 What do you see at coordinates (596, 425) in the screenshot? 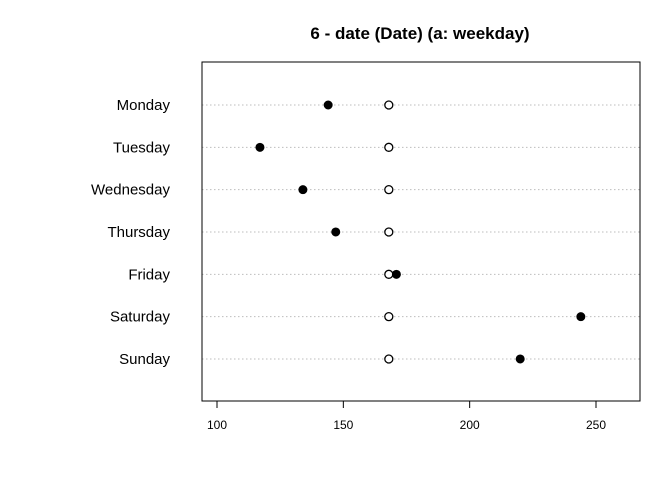
I see `x-tick-label: 250` at bounding box center [596, 425].